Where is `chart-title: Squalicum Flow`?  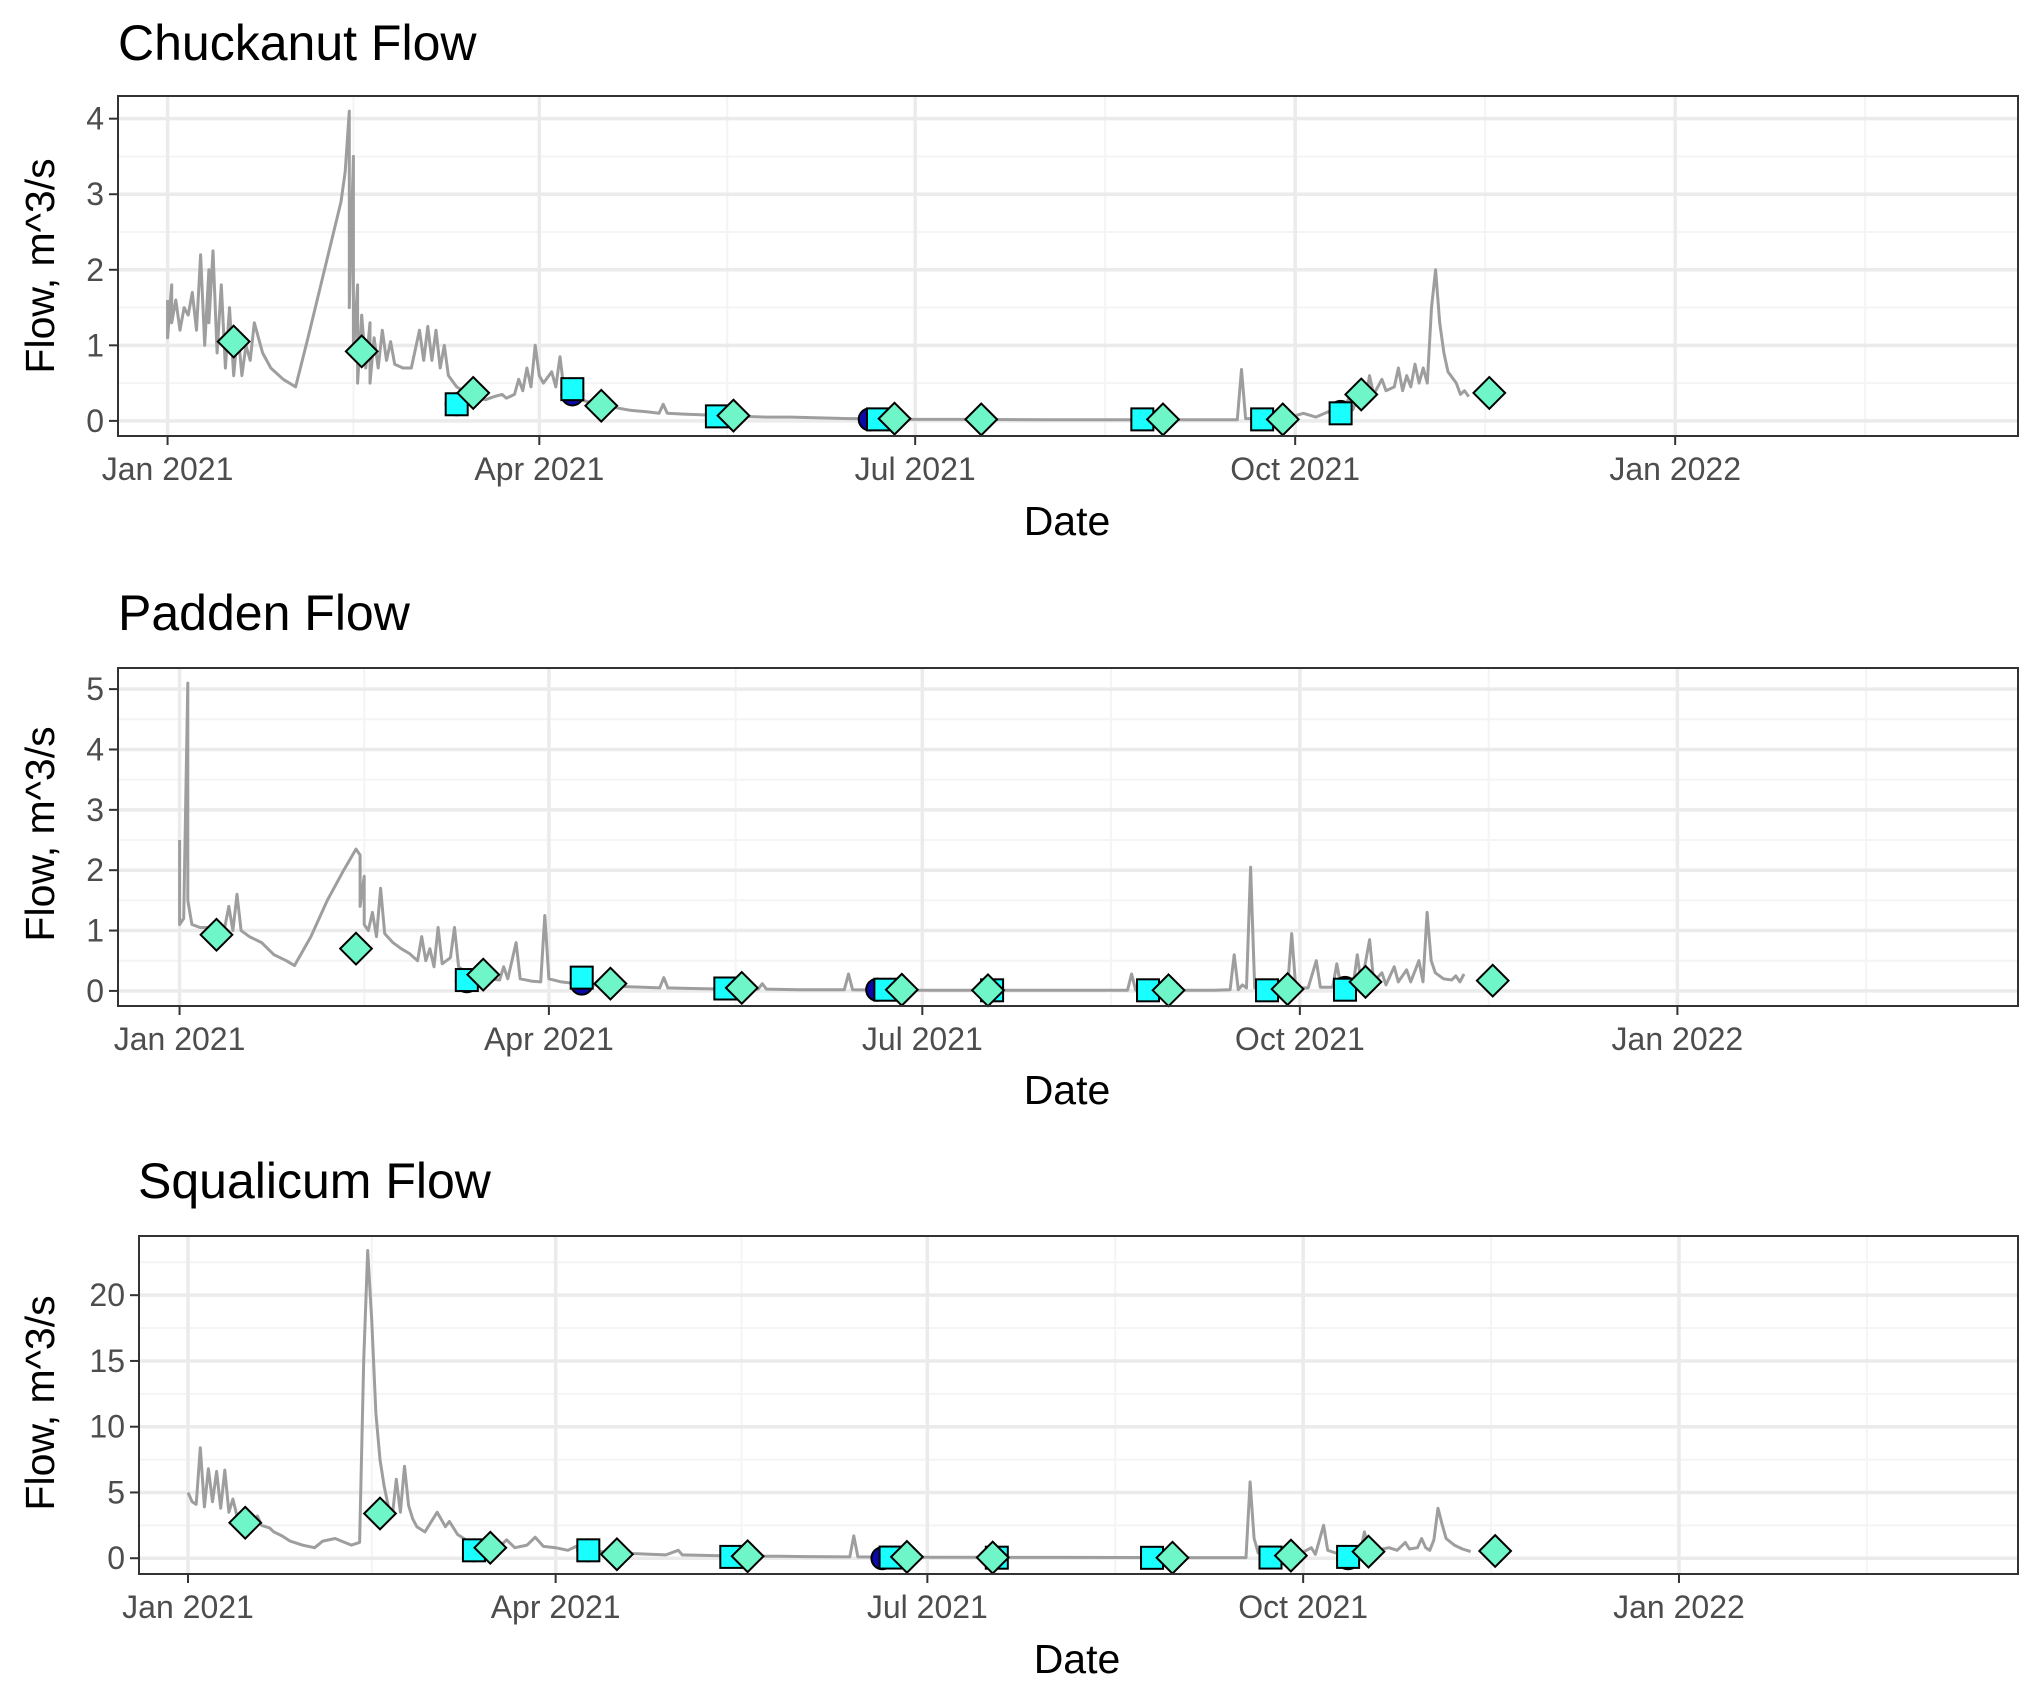
chart-title: Squalicum Flow is located at coordinates (315, 1181).